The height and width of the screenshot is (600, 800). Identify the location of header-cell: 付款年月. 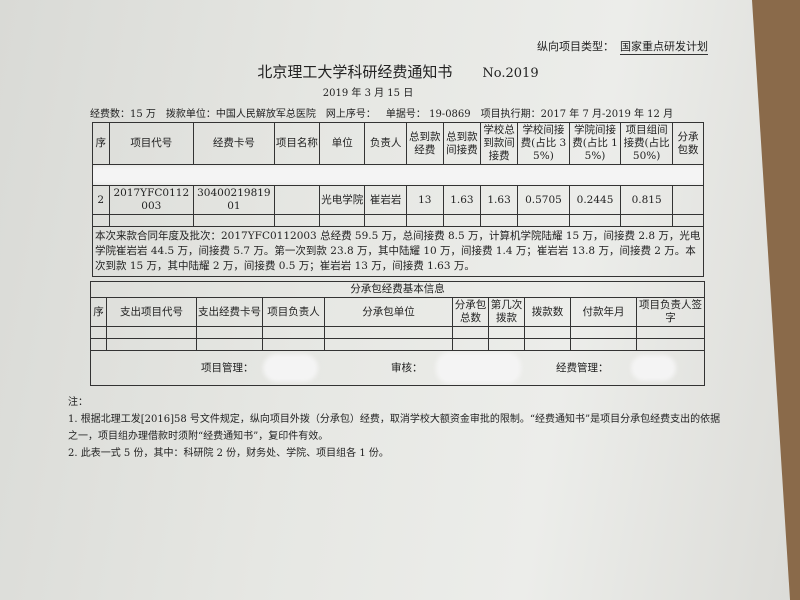
(603, 312).